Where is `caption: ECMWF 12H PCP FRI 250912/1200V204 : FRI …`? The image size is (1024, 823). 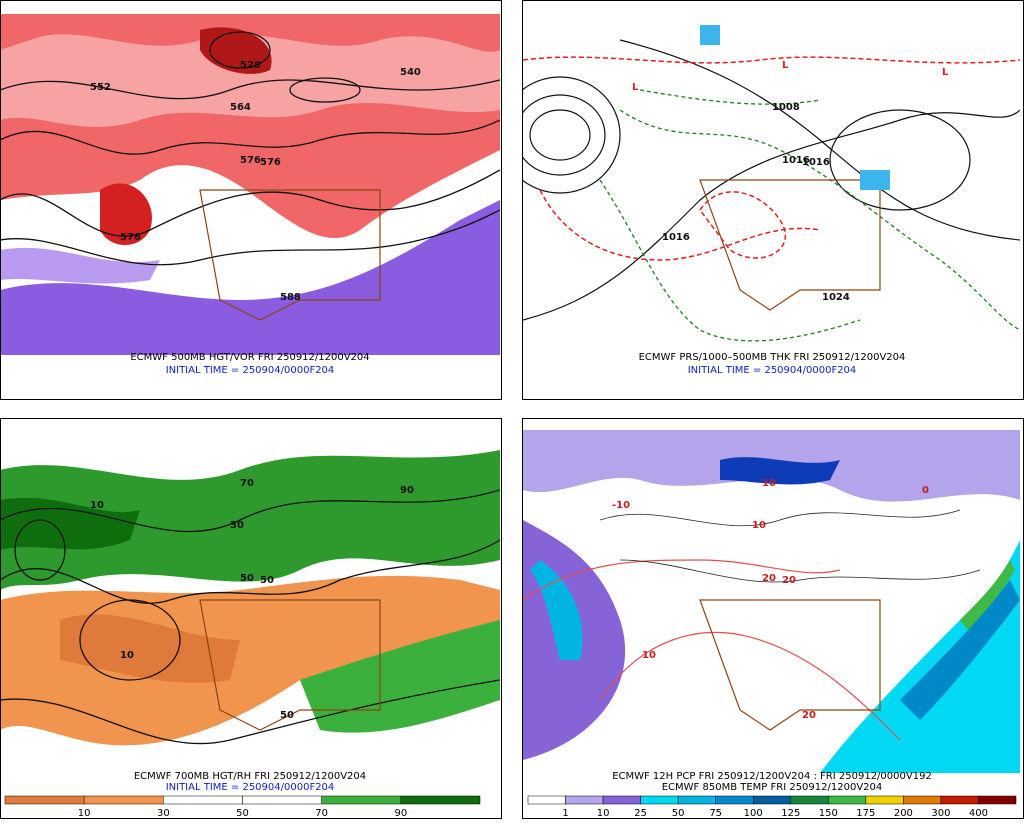
caption: ECMWF 12H PCP FRI 250912/1200V204 : FRI … is located at coordinates (772, 776).